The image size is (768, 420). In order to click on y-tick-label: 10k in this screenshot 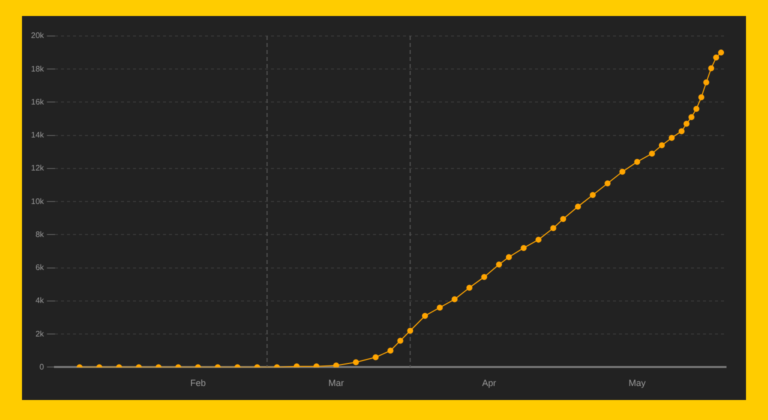, I will do `click(37, 201)`.